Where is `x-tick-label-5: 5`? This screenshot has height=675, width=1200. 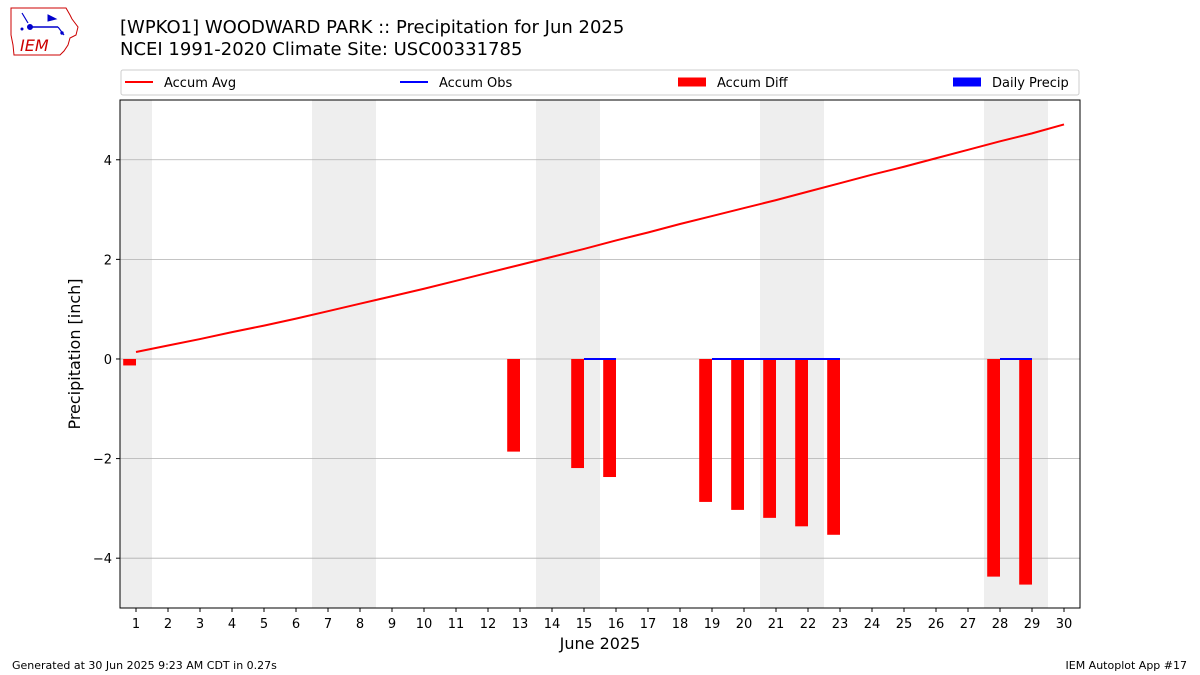
x-tick-label-5: 5 is located at coordinates (264, 624).